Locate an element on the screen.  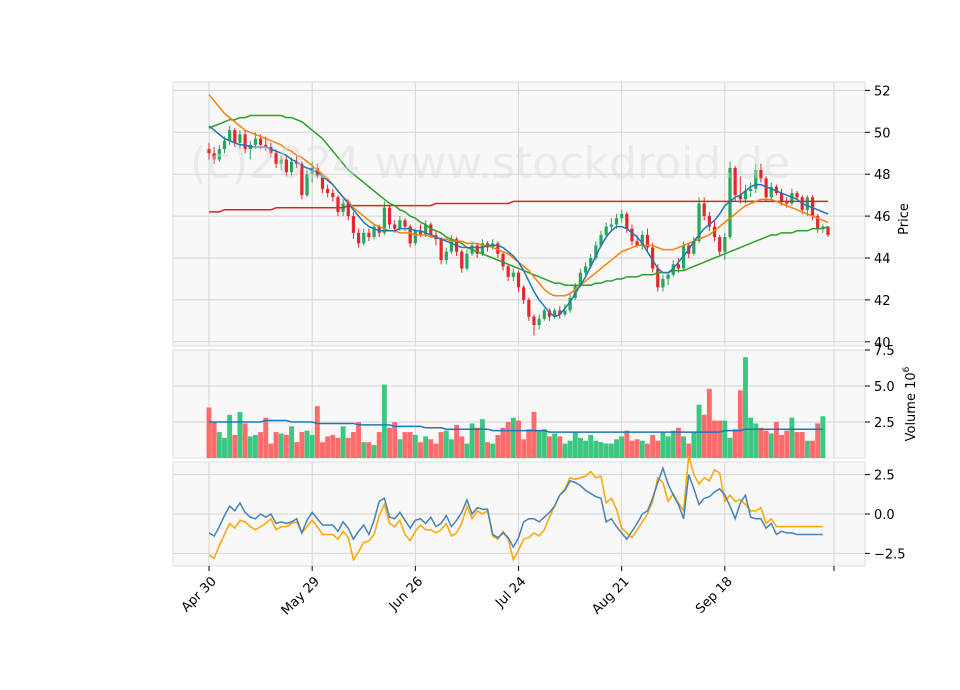
price-y-tick-label: 40 is located at coordinates (882, 343).